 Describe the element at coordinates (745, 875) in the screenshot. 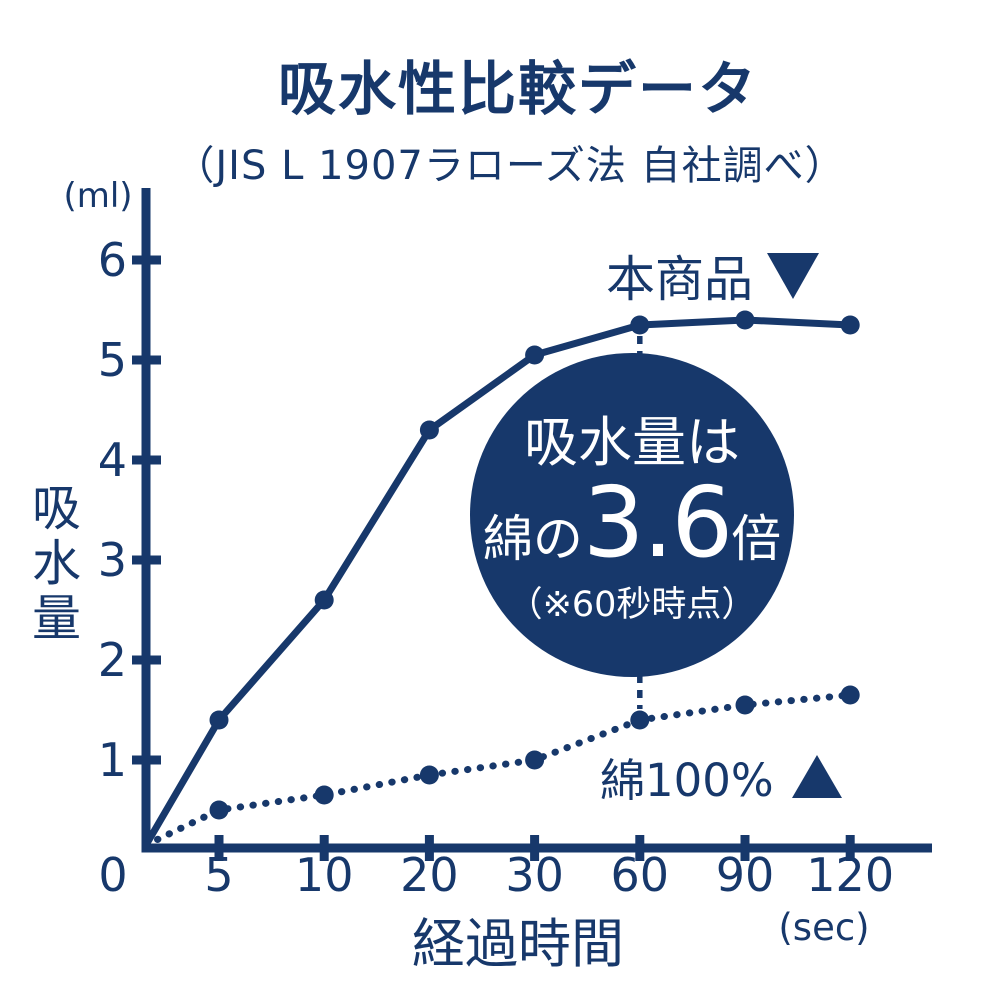

I see `x-tick-label: 90` at that location.